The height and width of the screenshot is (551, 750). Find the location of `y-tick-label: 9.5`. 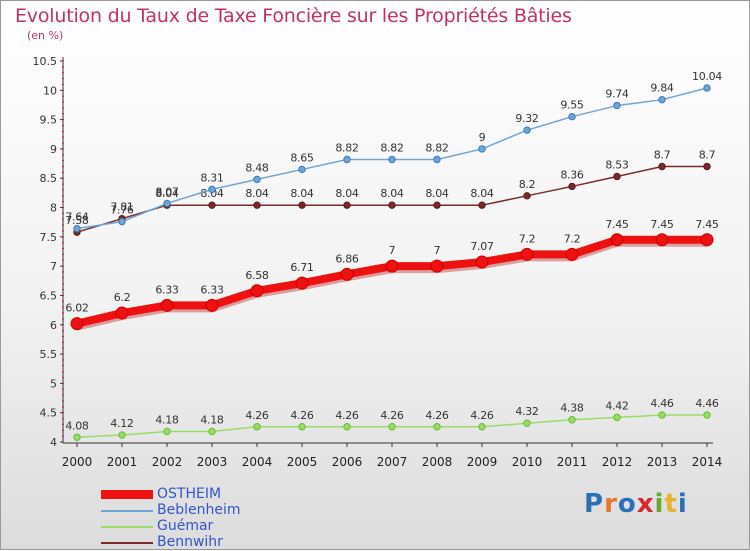

y-tick-label: 9.5 is located at coordinates (49, 120).